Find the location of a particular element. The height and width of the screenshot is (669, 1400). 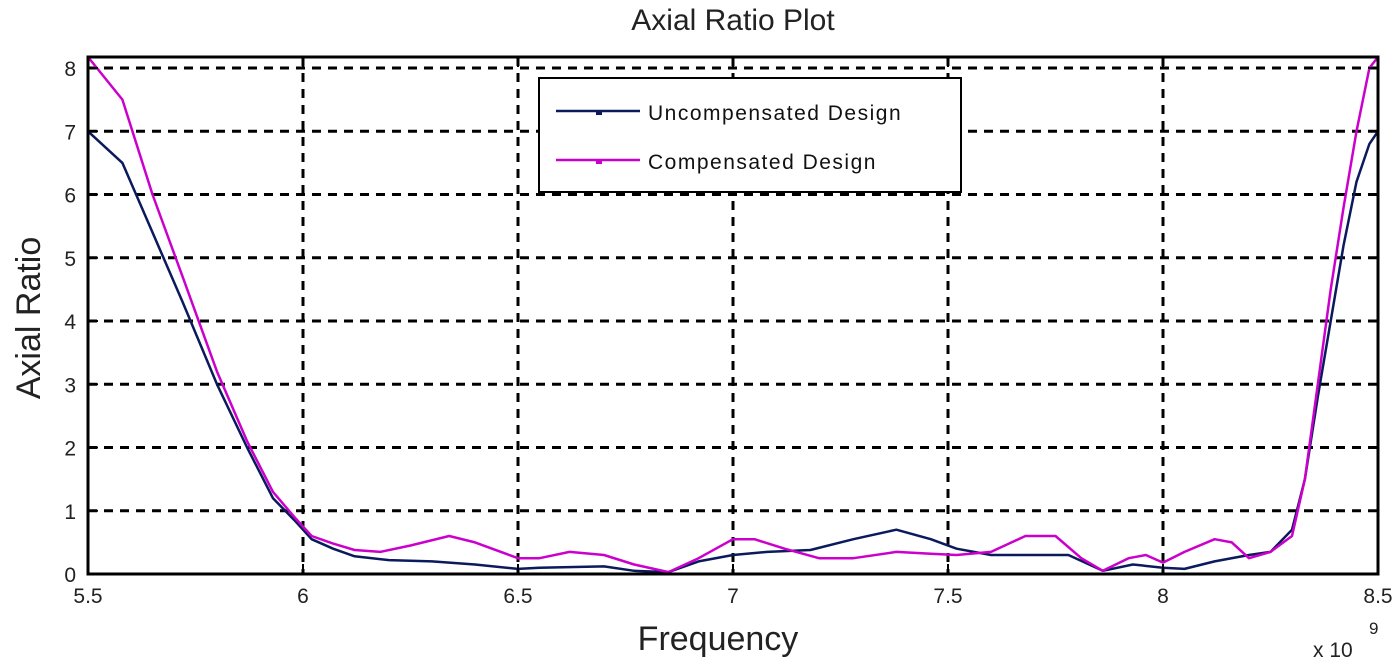

y-tick-label: 4 is located at coordinates (70, 322).